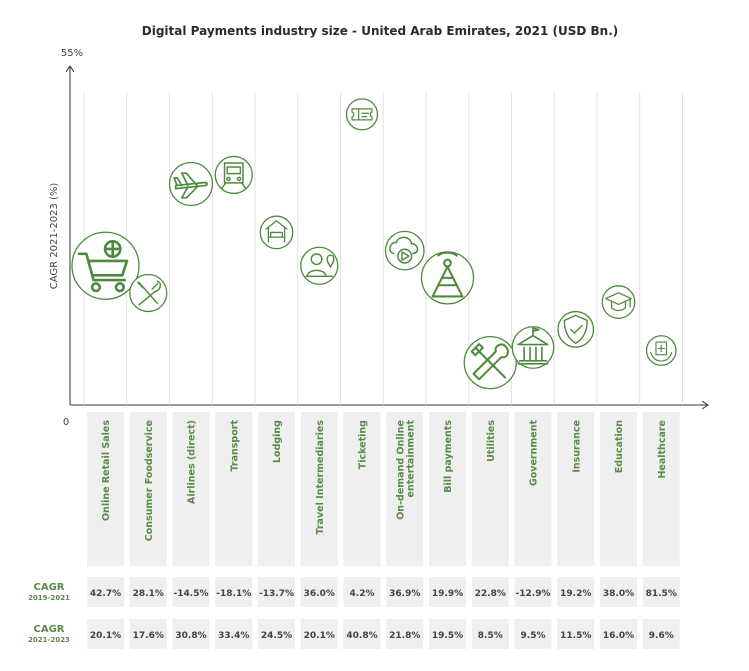  I want to click on table-cell: 16.0%, so click(618, 636).